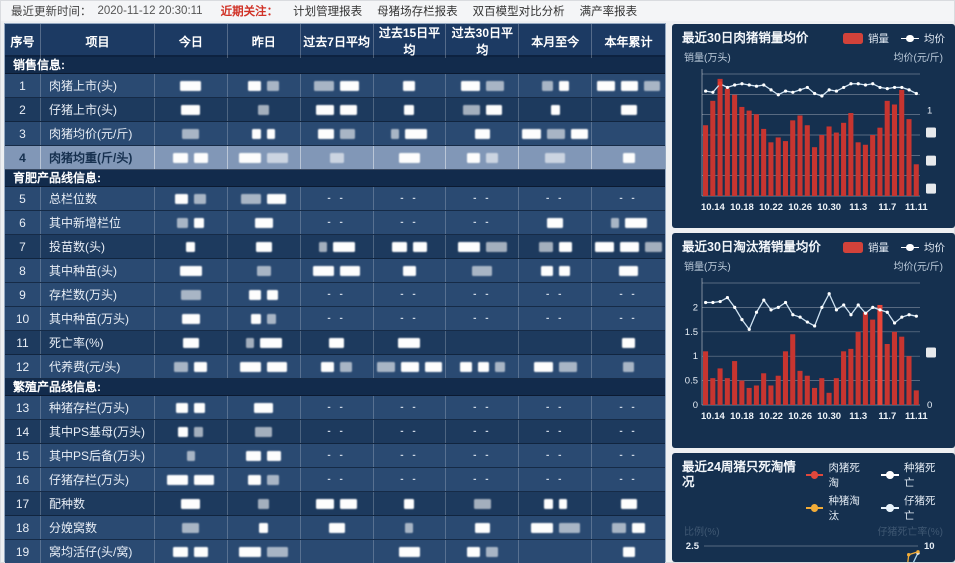 This screenshot has height=563, width=955. I want to click on legend-item: 肉猪死淘, so click(837, 475).